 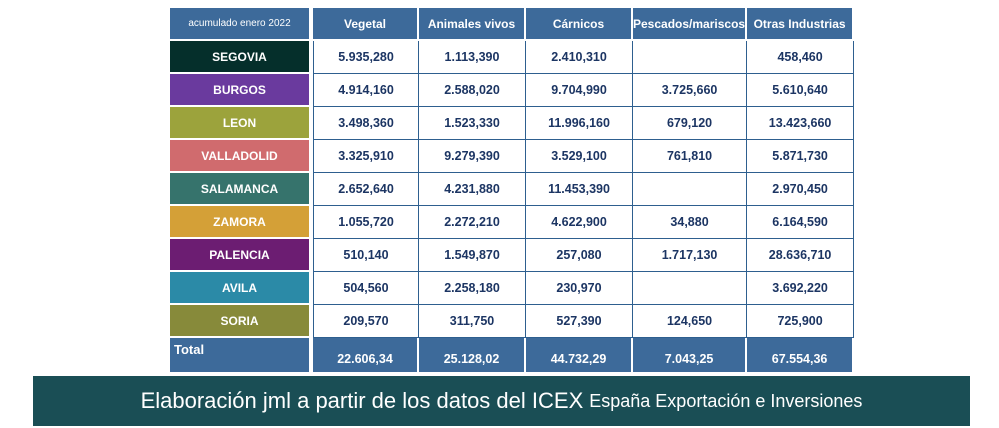 I want to click on province-cell: LEON, so click(x=241, y=123).